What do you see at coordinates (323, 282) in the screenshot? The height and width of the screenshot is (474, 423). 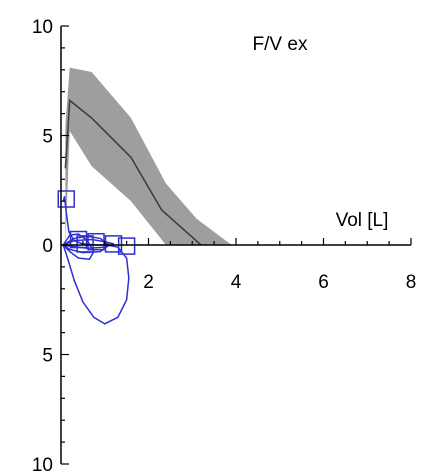 I see `x-tick-label: 6` at bounding box center [323, 282].